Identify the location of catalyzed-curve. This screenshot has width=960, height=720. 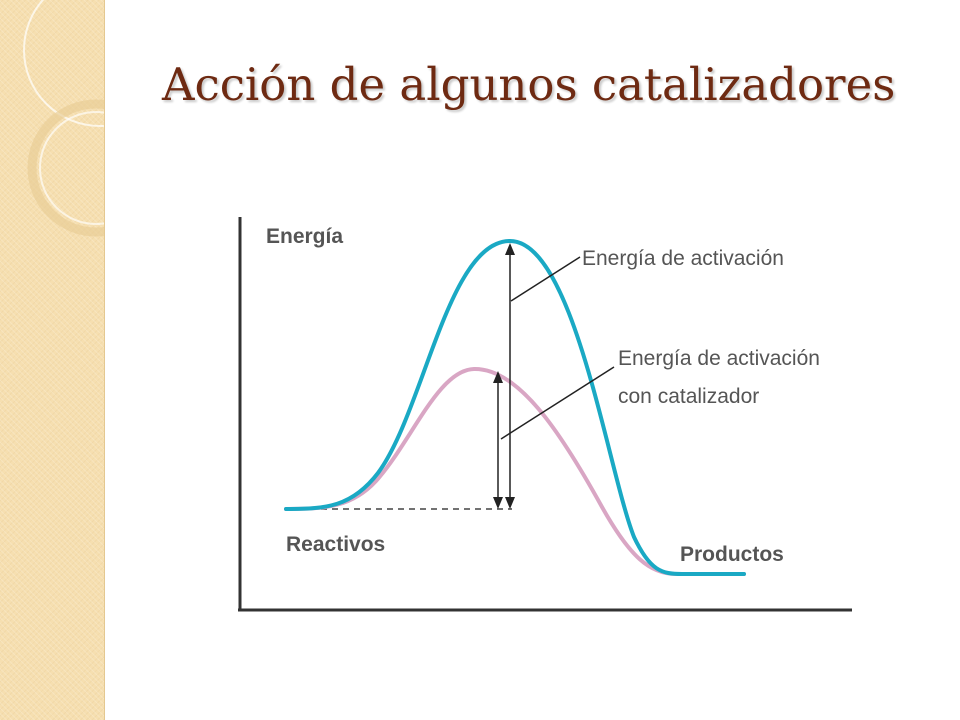
(515, 471).